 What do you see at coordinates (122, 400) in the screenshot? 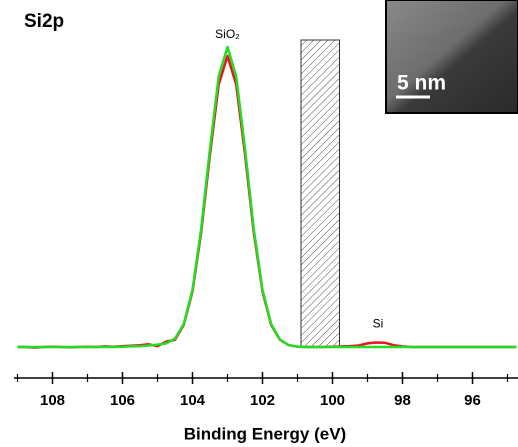
I see `x-tick-label: 106` at bounding box center [122, 400].